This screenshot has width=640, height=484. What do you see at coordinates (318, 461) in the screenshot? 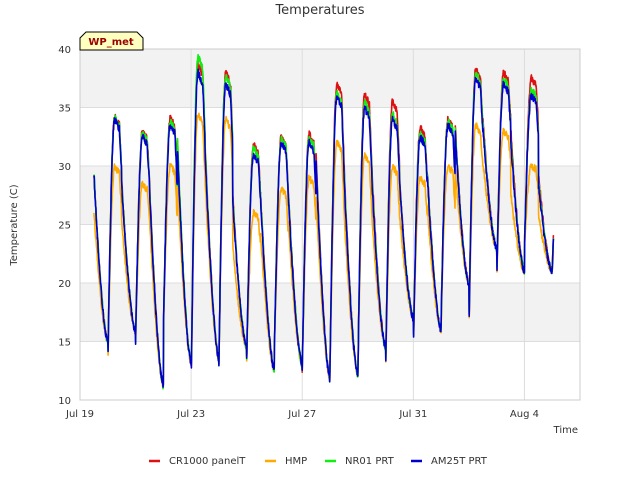
I see `legend: CR1000 panelT HMP NR01 PRT AM25T PRT` at bounding box center [318, 461].